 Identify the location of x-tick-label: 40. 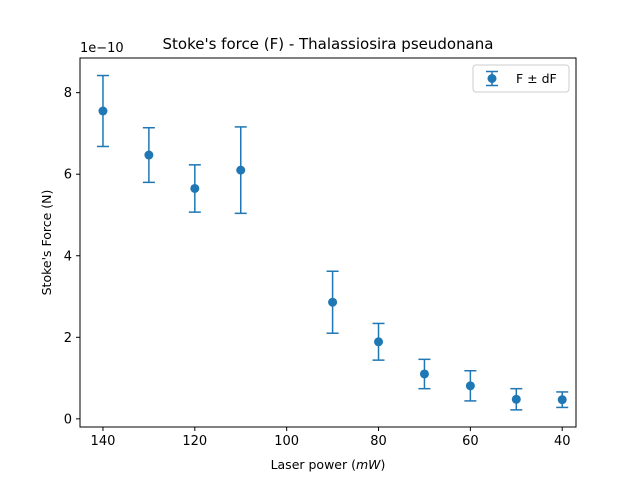
(562, 441).